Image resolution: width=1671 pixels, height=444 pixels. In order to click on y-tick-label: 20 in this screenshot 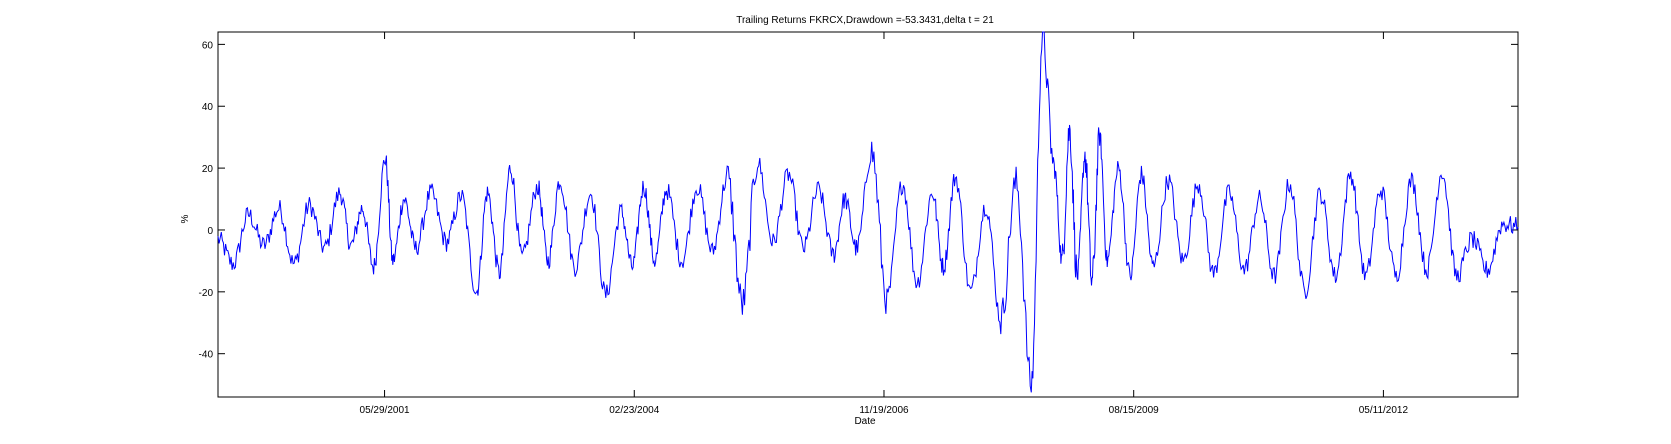, I will do `click(208, 169)`.